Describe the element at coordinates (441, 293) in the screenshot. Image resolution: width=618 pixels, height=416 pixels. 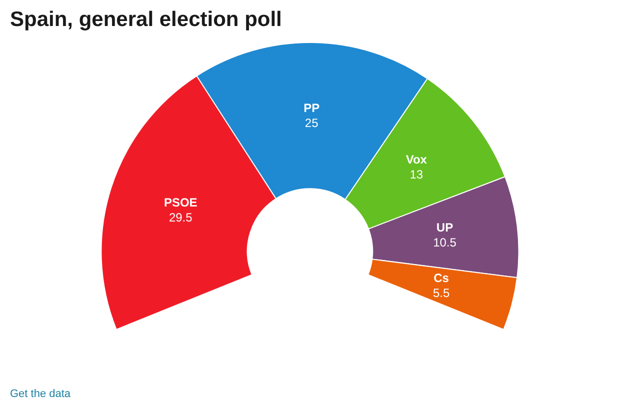
I see `data-label: 5.5` at that location.